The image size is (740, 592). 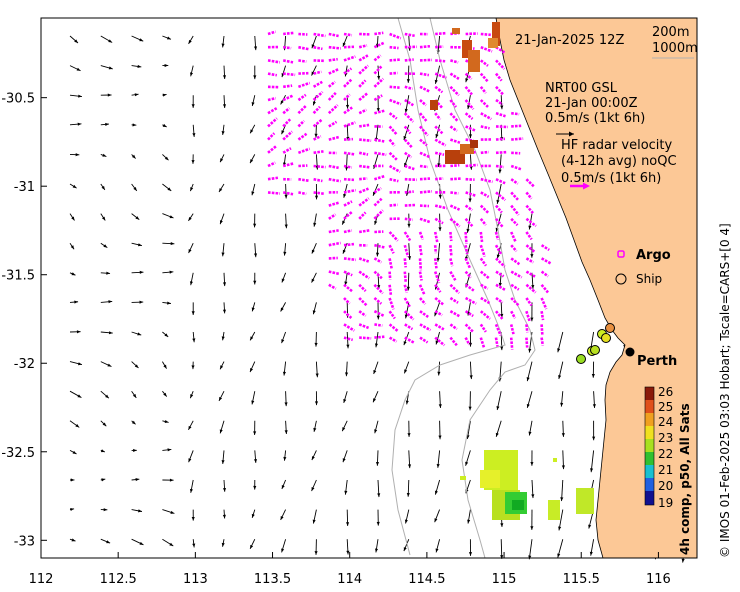 I want to click on x-tick-label: 113.5, so click(x=272, y=579).